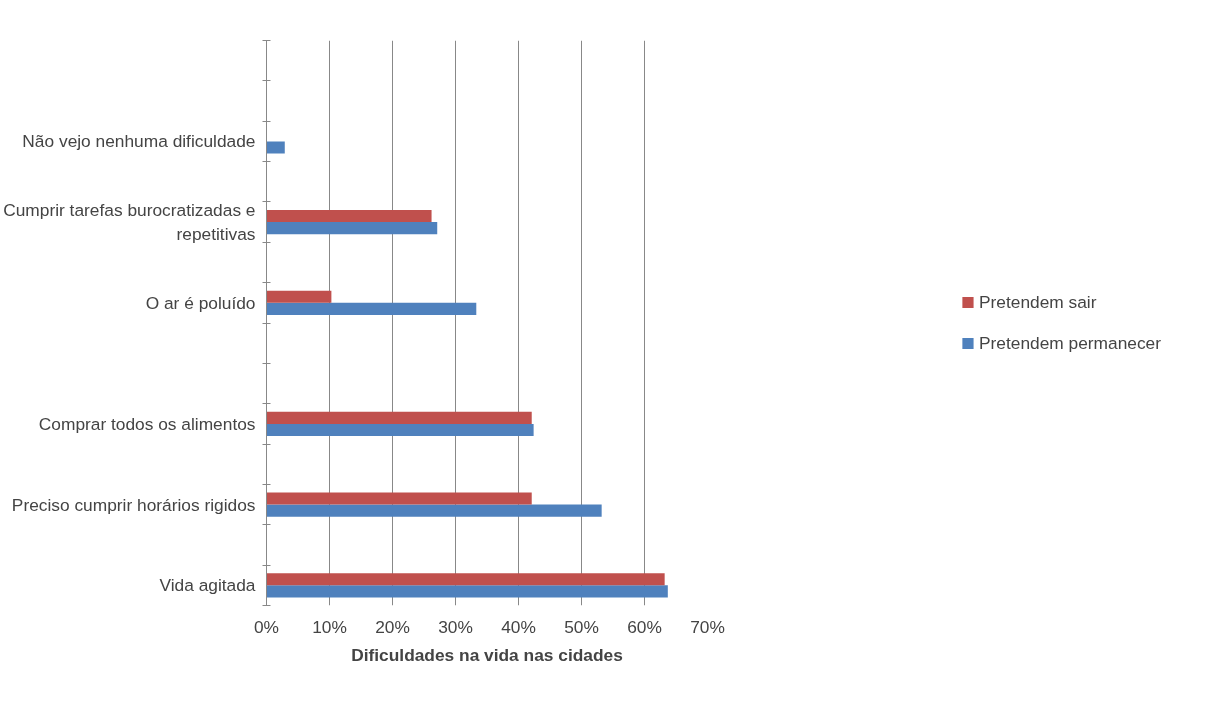 The width and height of the screenshot is (1209, 727). I want to click on x-tick-label: 20%, so click(392, 626).